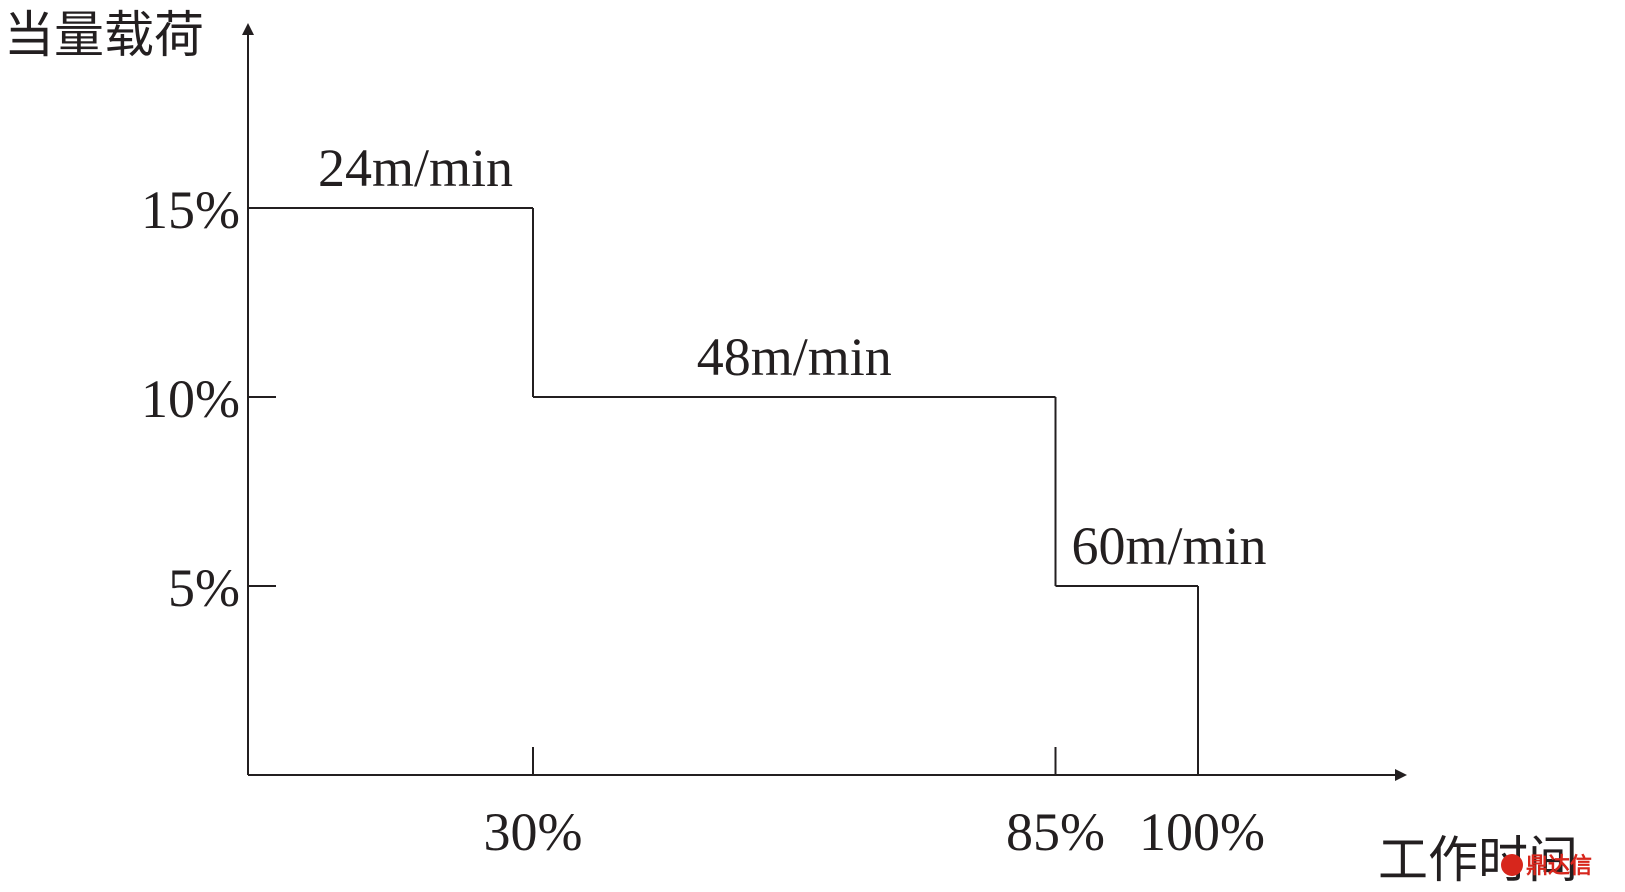  Describe the element at coordinates (1512, 865) in the screenshot. I see `dingdaxin-logo-icon` at that location.